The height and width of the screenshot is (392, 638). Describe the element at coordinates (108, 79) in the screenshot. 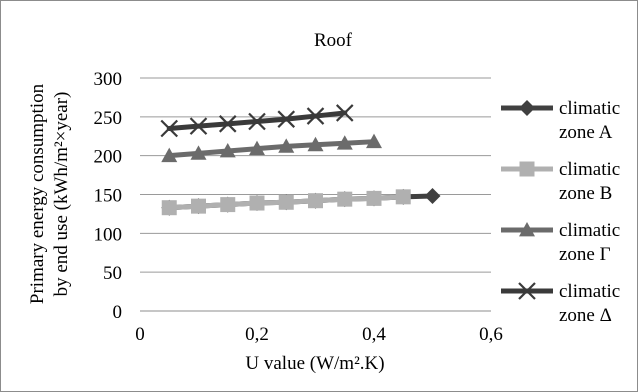

I see `y-tick-label: 300` at that location.